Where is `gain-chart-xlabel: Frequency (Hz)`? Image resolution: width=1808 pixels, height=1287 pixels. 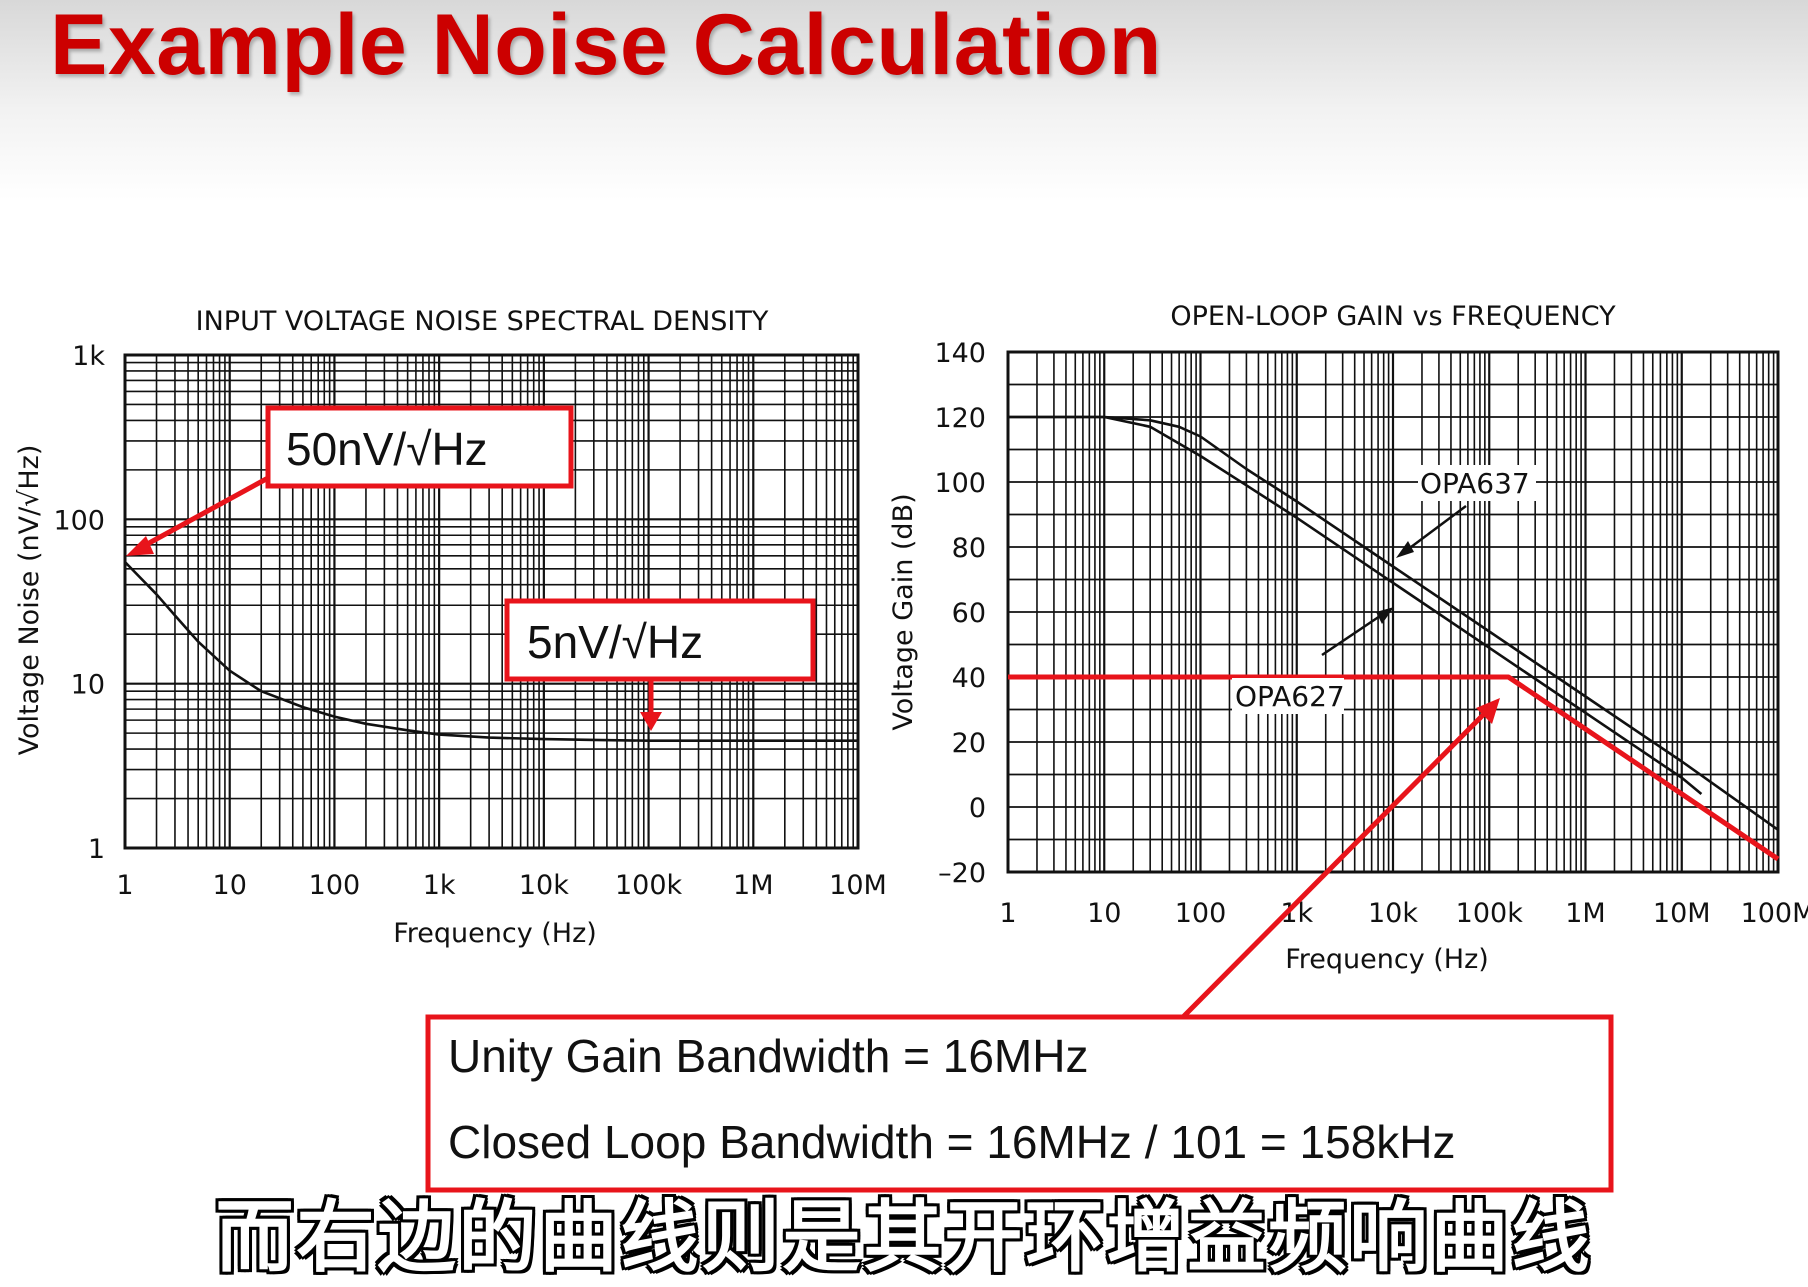 gain-chart-xlabel: Frequency (Hz) is located at coordinates (1387, 959).